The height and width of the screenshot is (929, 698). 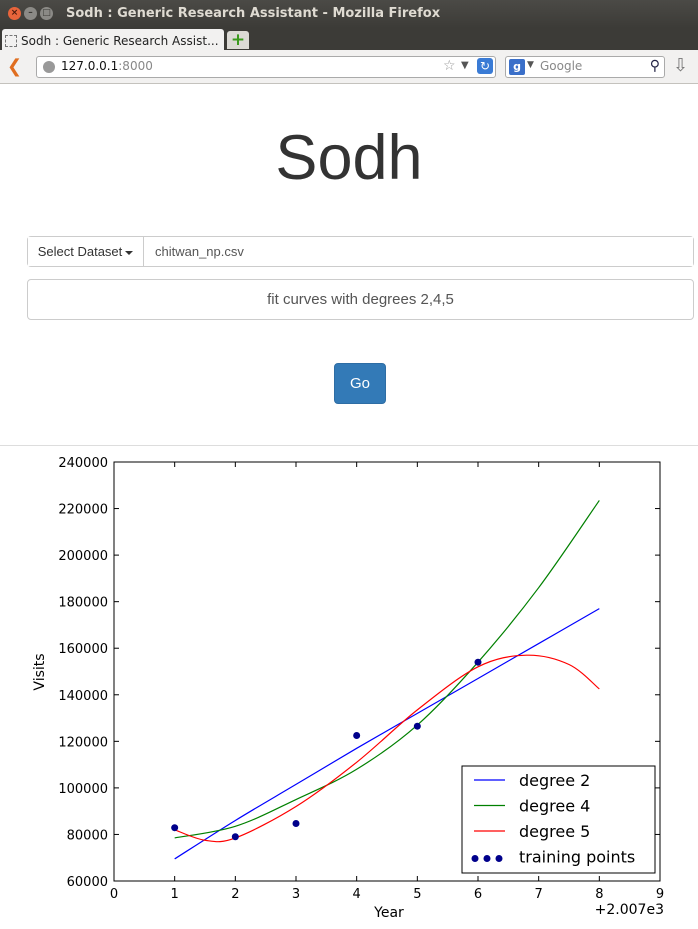 I want to click on legend-label: training points, so click(x=577, y=857).